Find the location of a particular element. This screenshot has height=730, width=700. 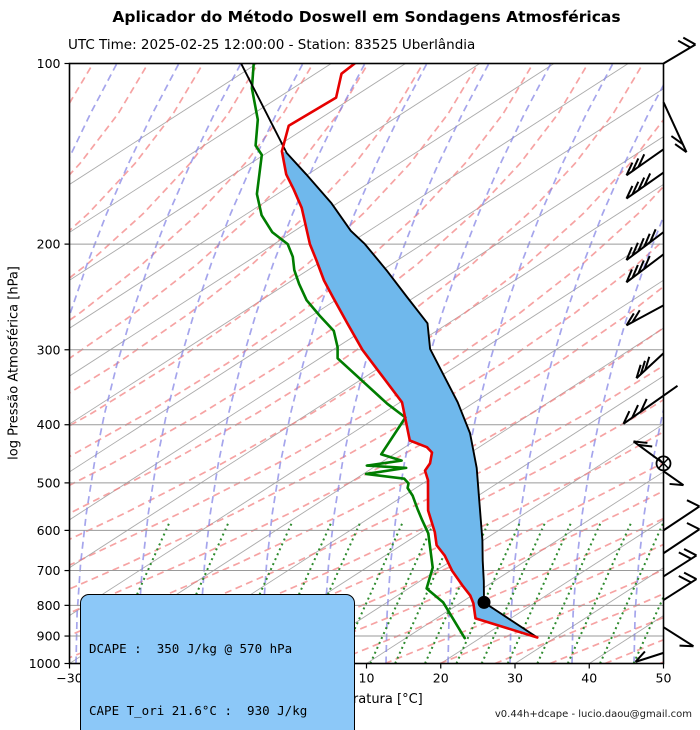

y-tick-label: 100 is located at coordinates (49, 63).